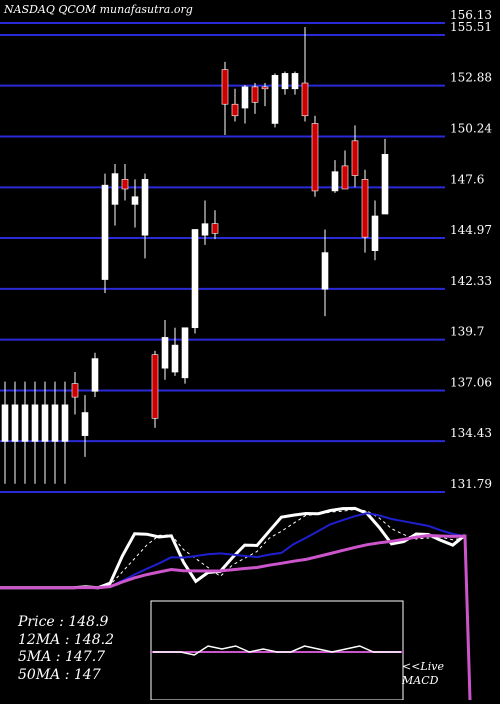 The image size is (500, 704). I want to click on macd-label-macd: MACD, so click(420, 680).